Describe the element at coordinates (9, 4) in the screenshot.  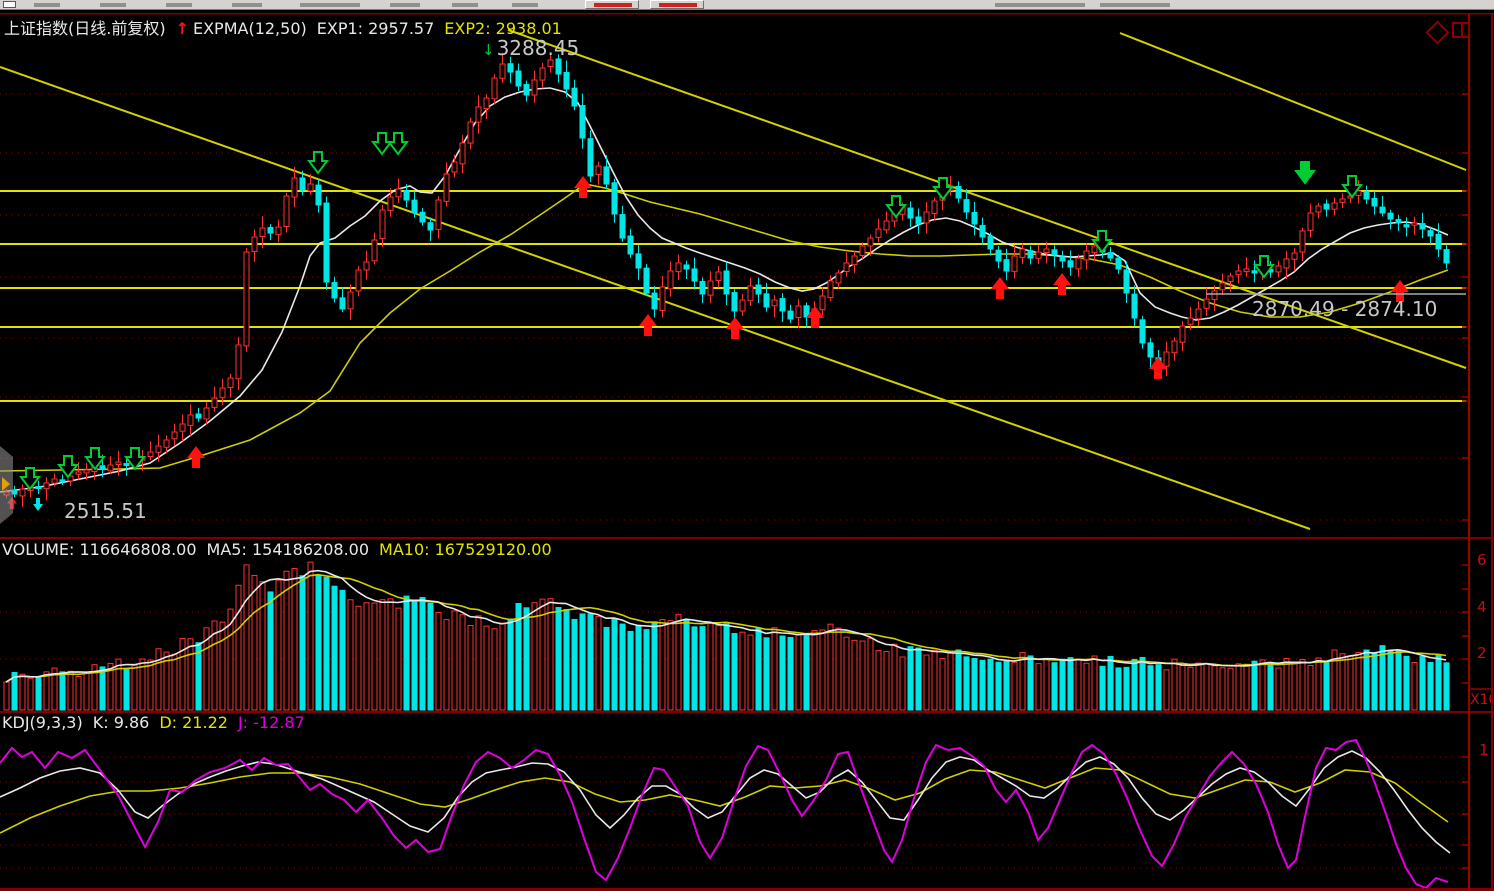
I see `app-icon` at that location.